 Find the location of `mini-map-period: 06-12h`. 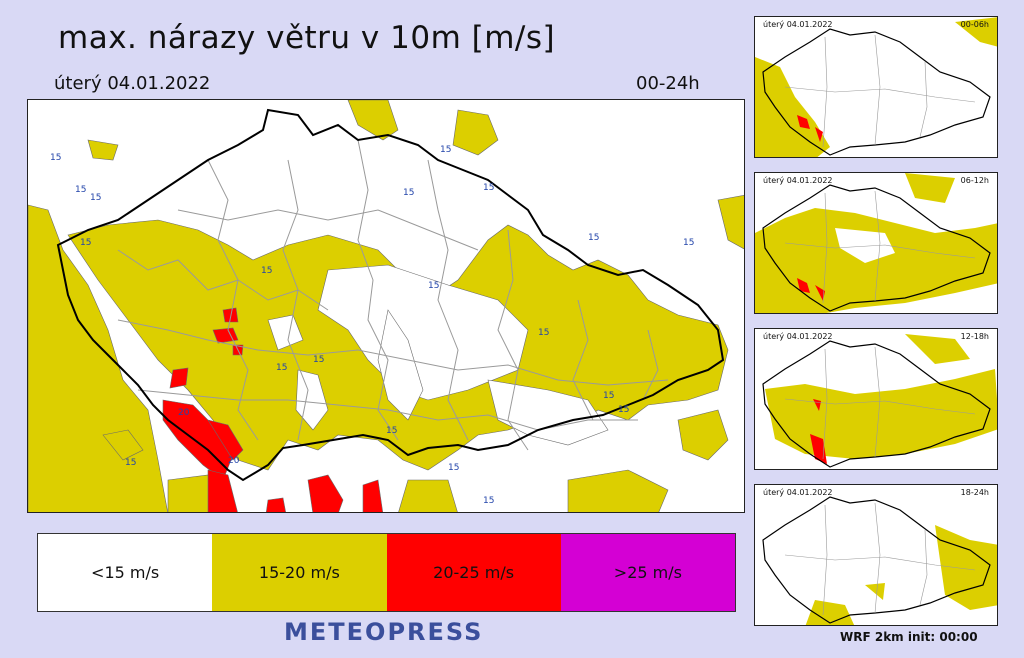

mini-map-period: 06-12h is located at coordinates (974, 180).